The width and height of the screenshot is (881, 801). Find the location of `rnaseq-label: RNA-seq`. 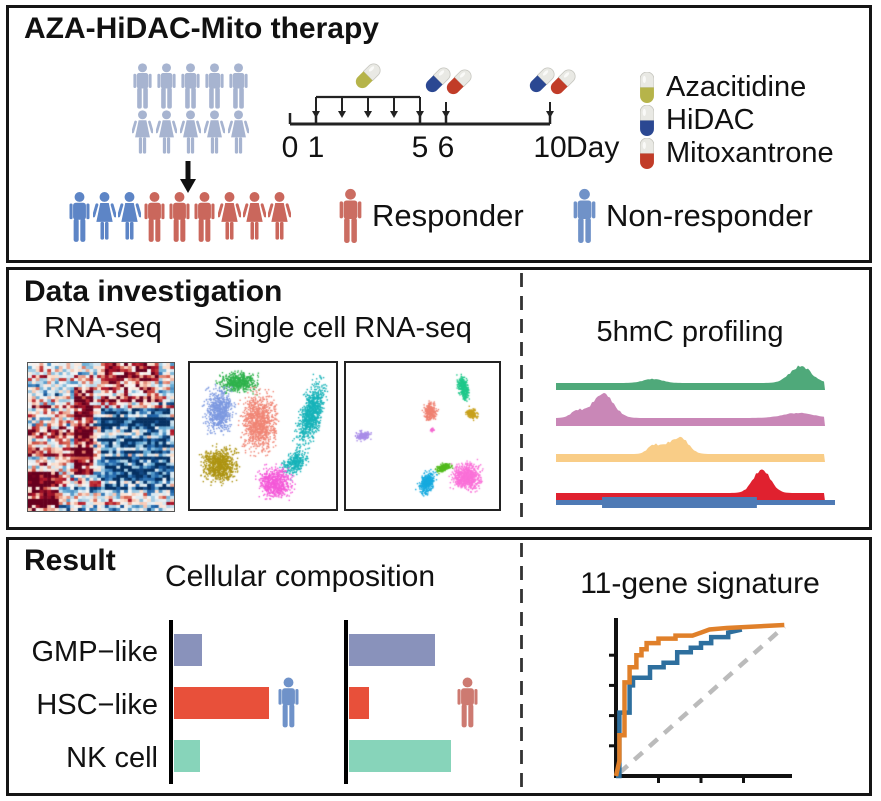

rnaseq-label: RNA-seq is located at coordinates (103, 328).